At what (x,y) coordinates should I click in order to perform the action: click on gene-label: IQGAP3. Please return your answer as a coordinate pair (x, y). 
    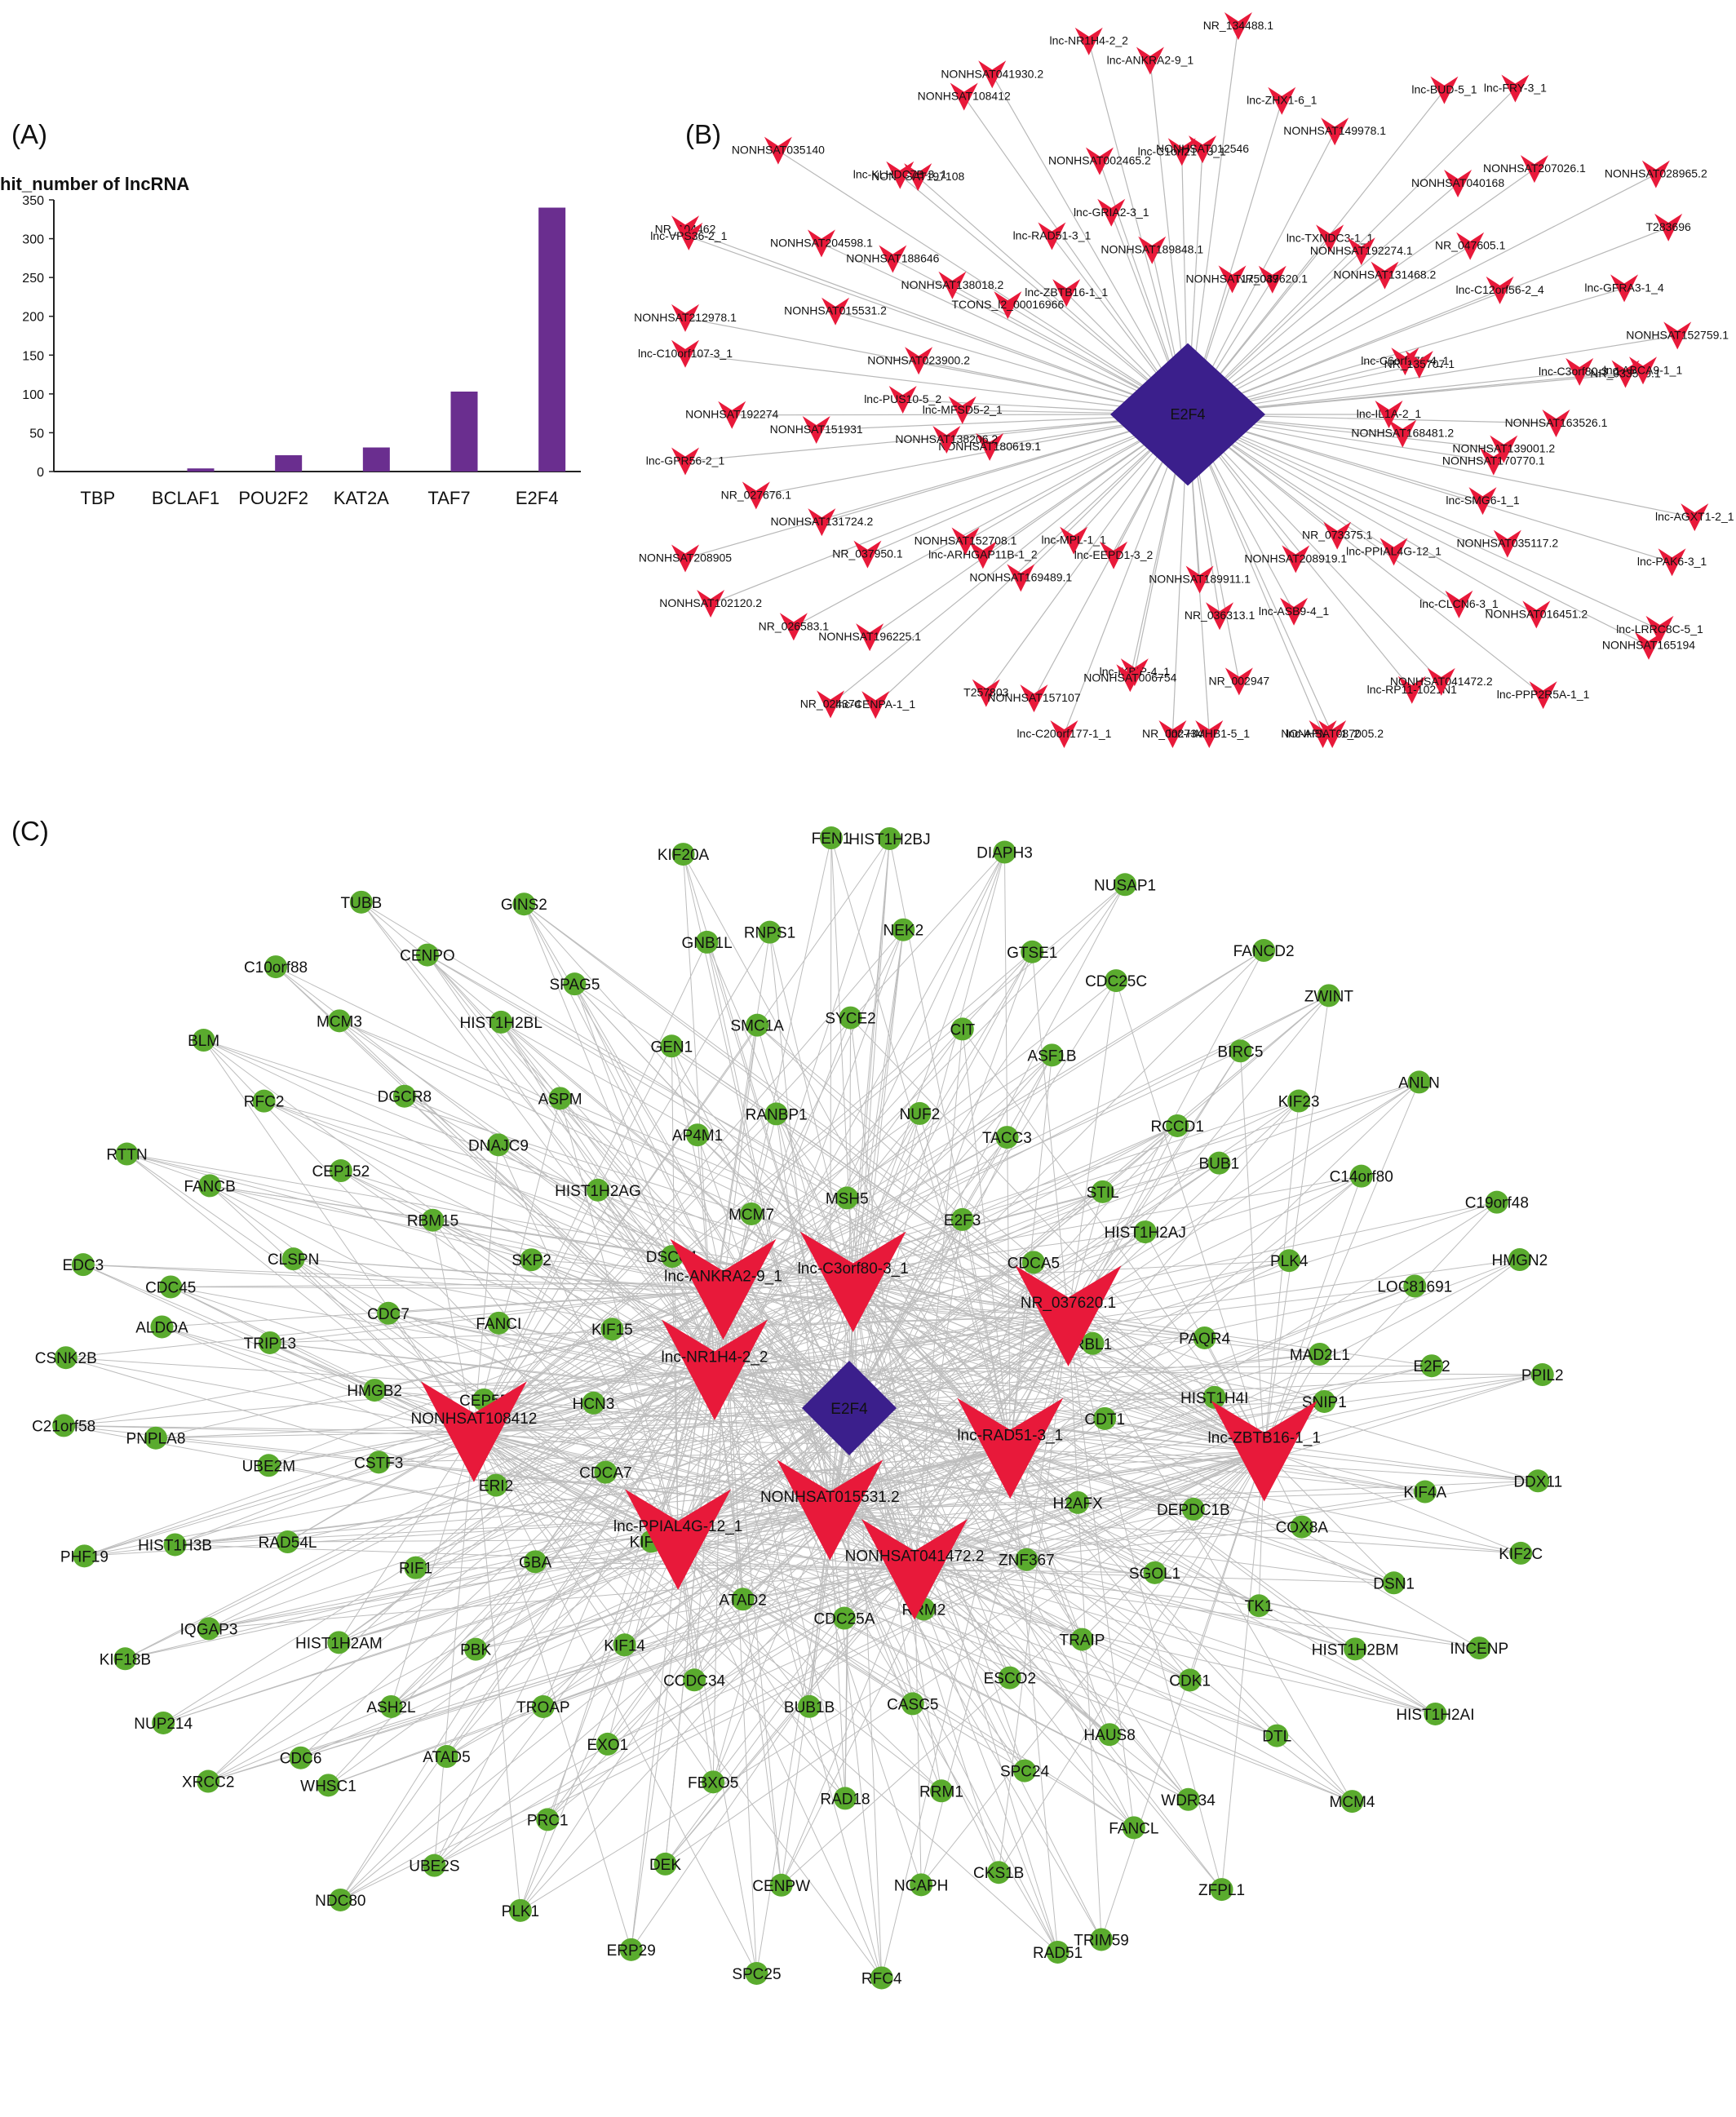
    Looking at the image, I should click on (209, 1630).